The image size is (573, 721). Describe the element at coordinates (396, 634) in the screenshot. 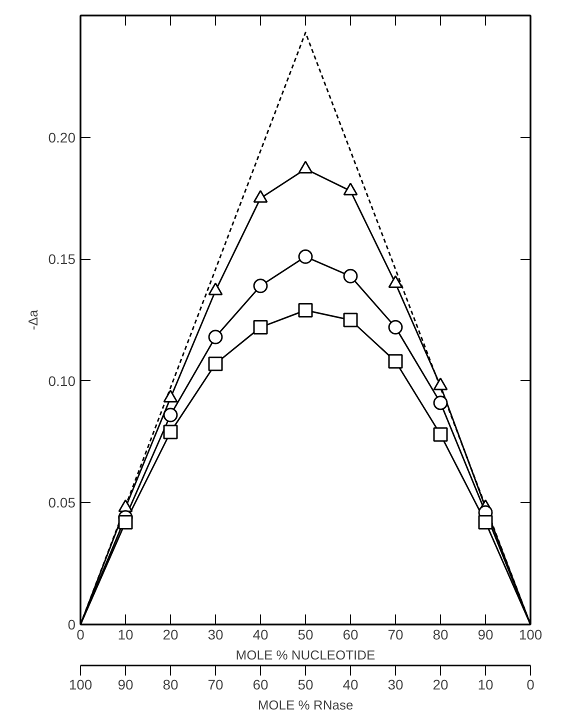

I see `x-tick-label: 70` at that location.